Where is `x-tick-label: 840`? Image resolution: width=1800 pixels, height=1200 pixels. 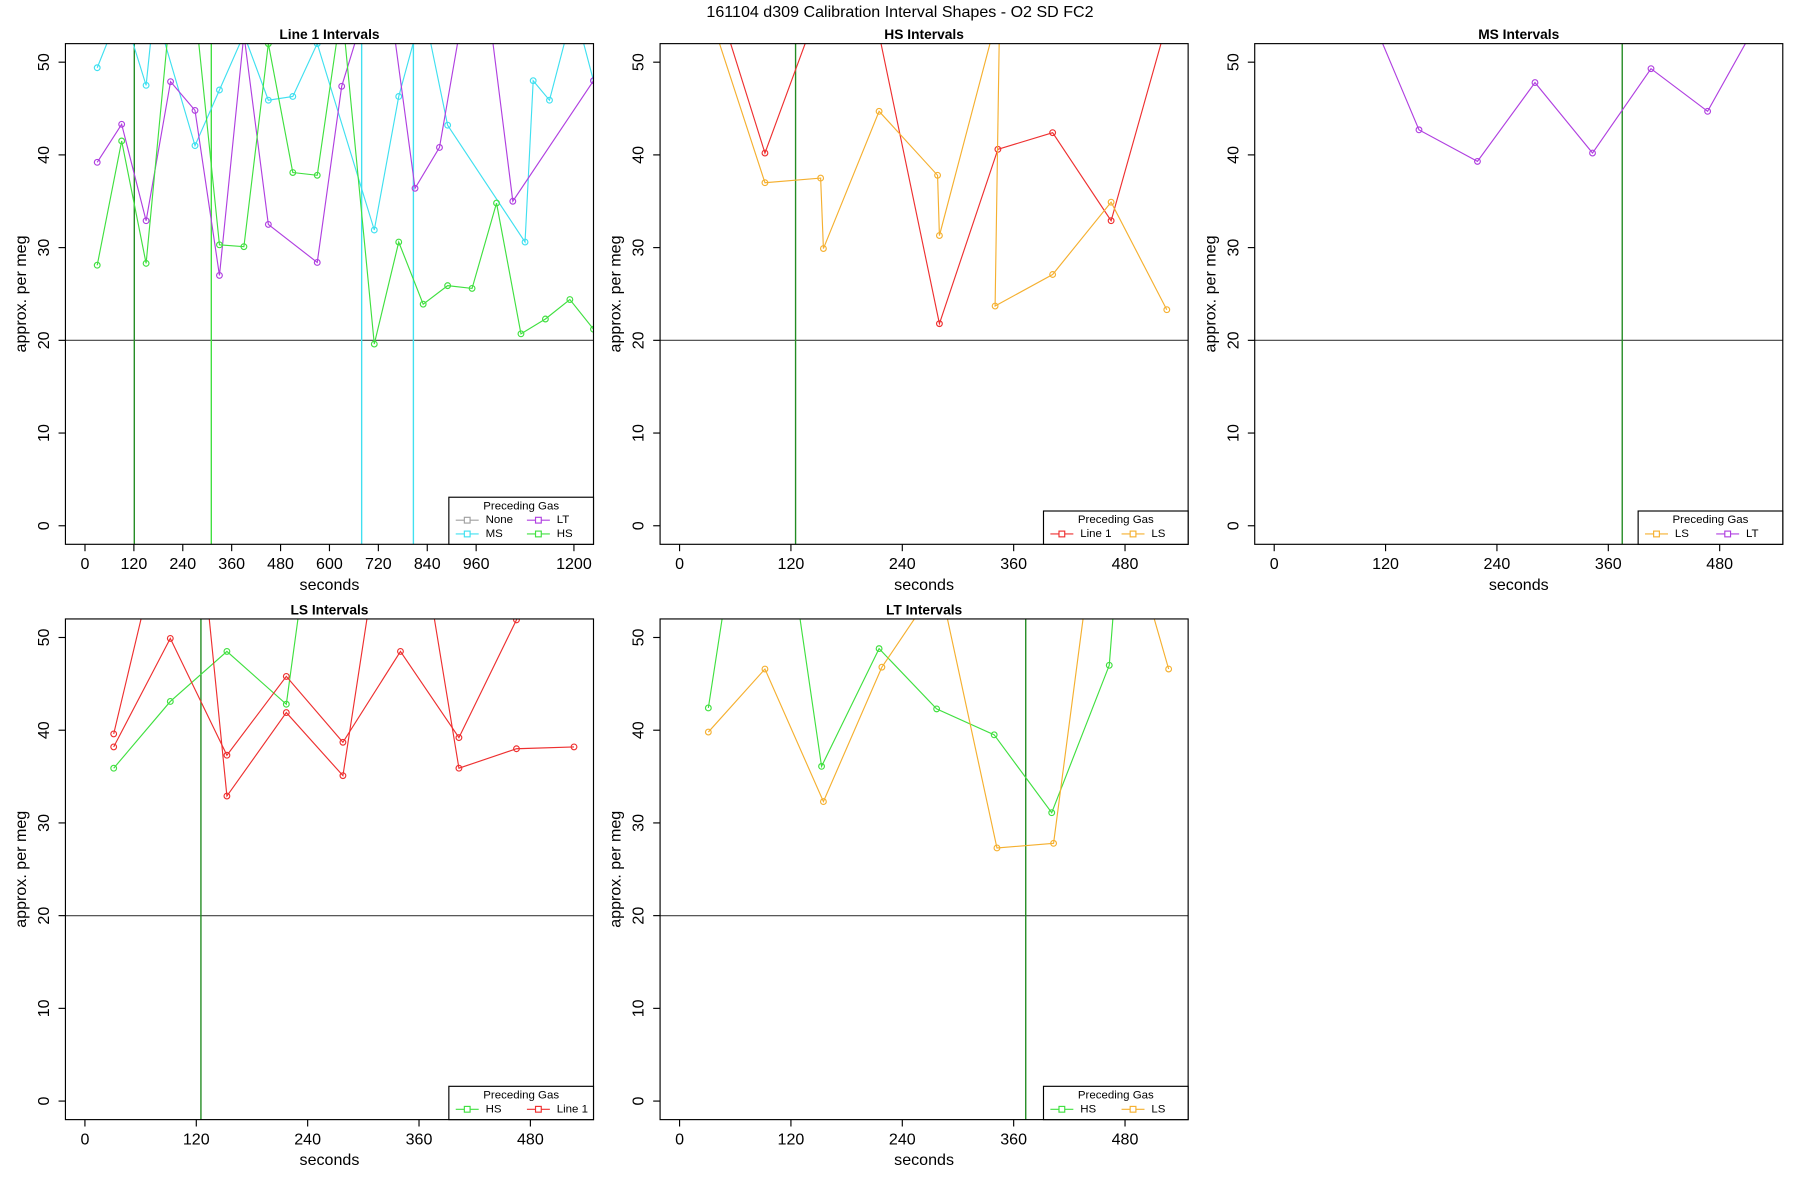 x-tick-label: 840 is located at coordinates (427, 564).